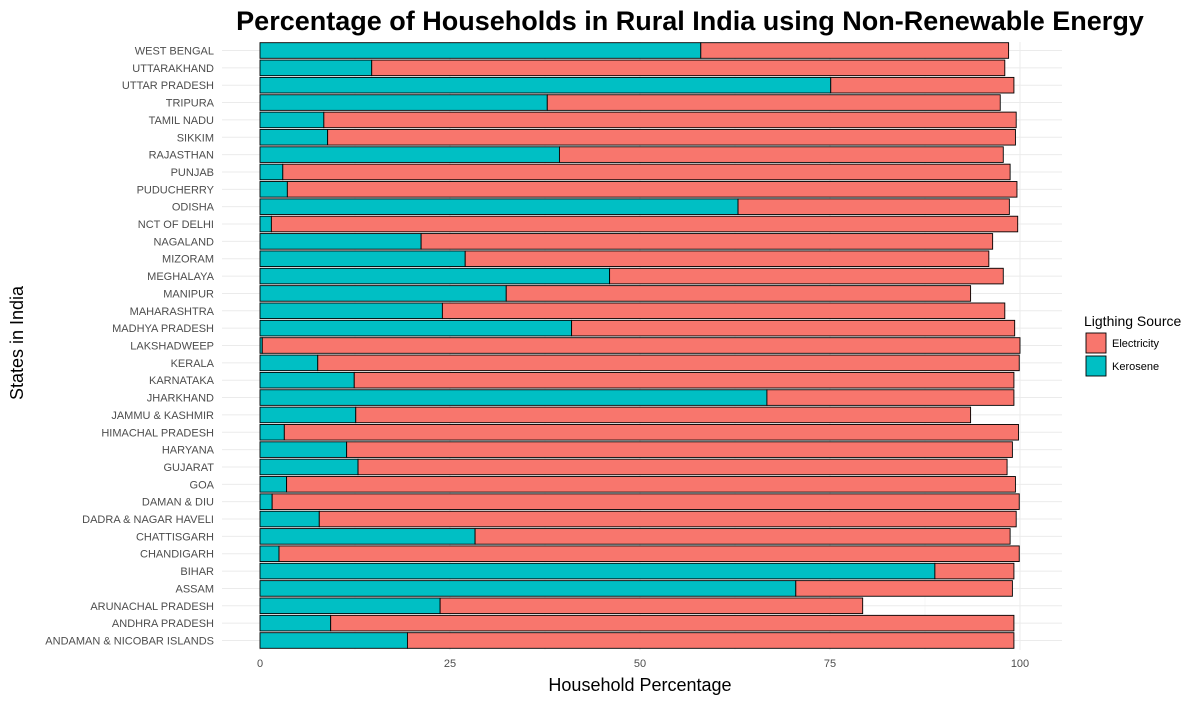 This screenshot has height=701, width=1200. What do you see at coordinates (197, 572) in the screenshot?
I see `y-tick-label: BIHAR` at bounding box center [197, 572].